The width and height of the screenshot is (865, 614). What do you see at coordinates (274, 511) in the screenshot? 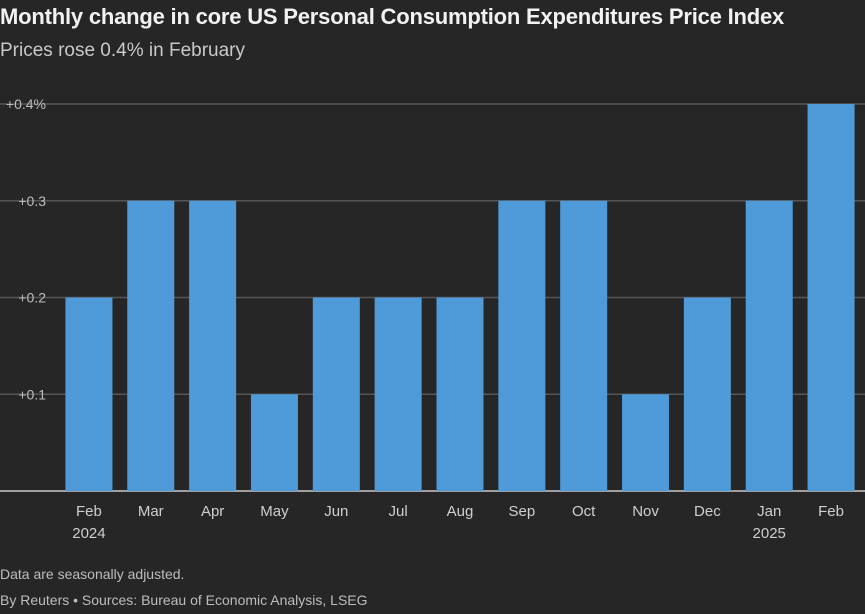
I see `x-tick-label: May` at bounding box center [274, 511].